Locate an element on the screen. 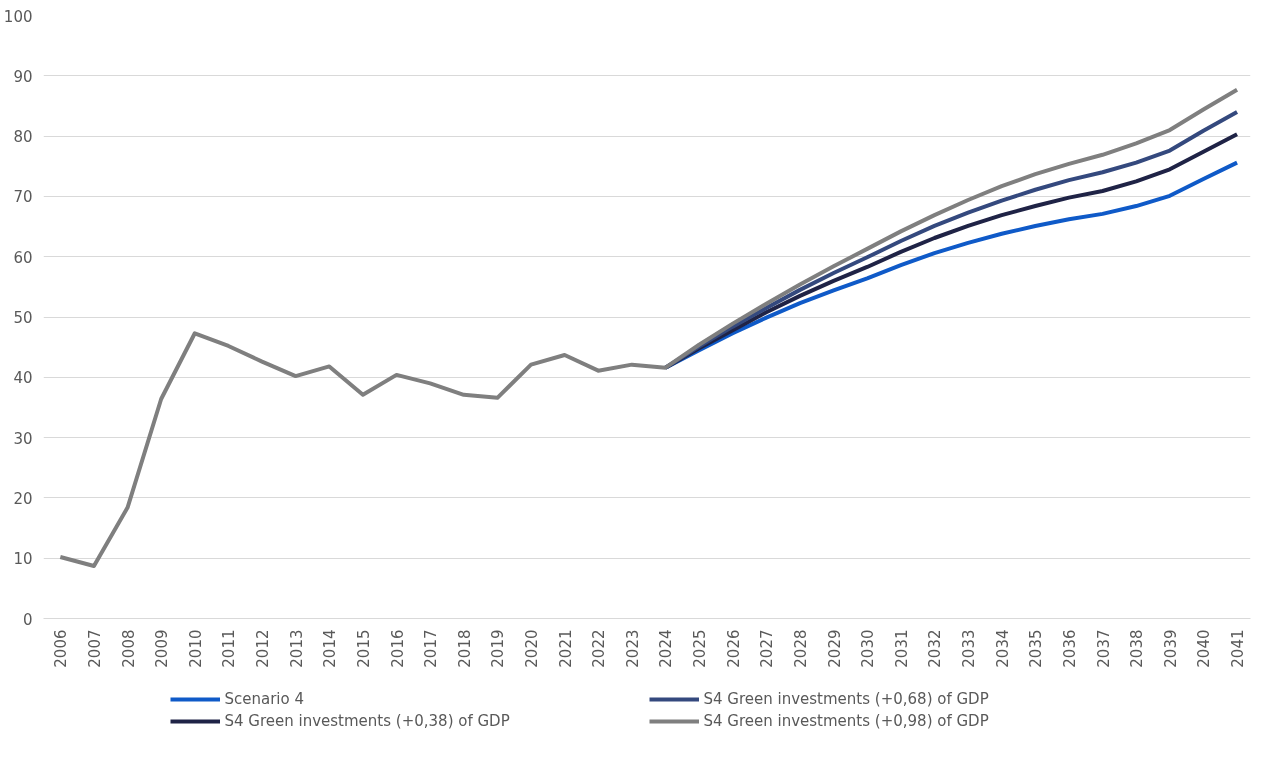 Image resolution: width=1278 pixels, height=772 pixels. x-tick-label: 2026 is located at coordinates (733, 648).